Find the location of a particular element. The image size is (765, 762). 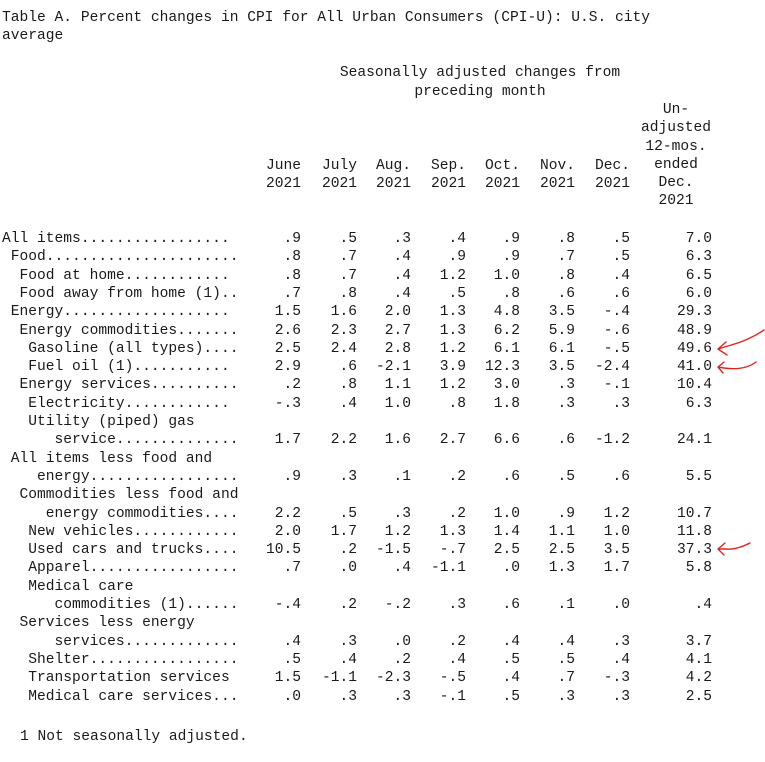

table-cell: 3.7 is located at coordinates (698, 641).